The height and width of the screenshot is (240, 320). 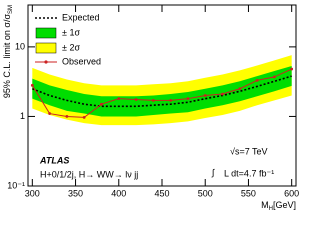 I want to click on legend-label: ± 2σ, so click(x=71, y=47).